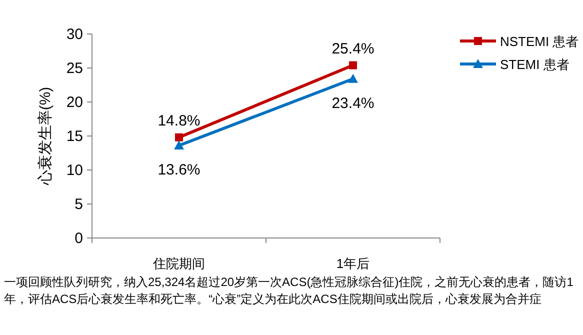 Image resolution: width=583 pixels, height=335 pixels. I want to click on text: 一项回顾性队列研究，纳入25,324名超过20岁第一次ACS(急性冠脉综合征)住院，之前无心衰的患者，随访1年，评估ACS后心衰发生率和死亡率。“心衰”定义为在此次ACS住院期间或出院后，心衰发展为合并症, so click(289, 291).